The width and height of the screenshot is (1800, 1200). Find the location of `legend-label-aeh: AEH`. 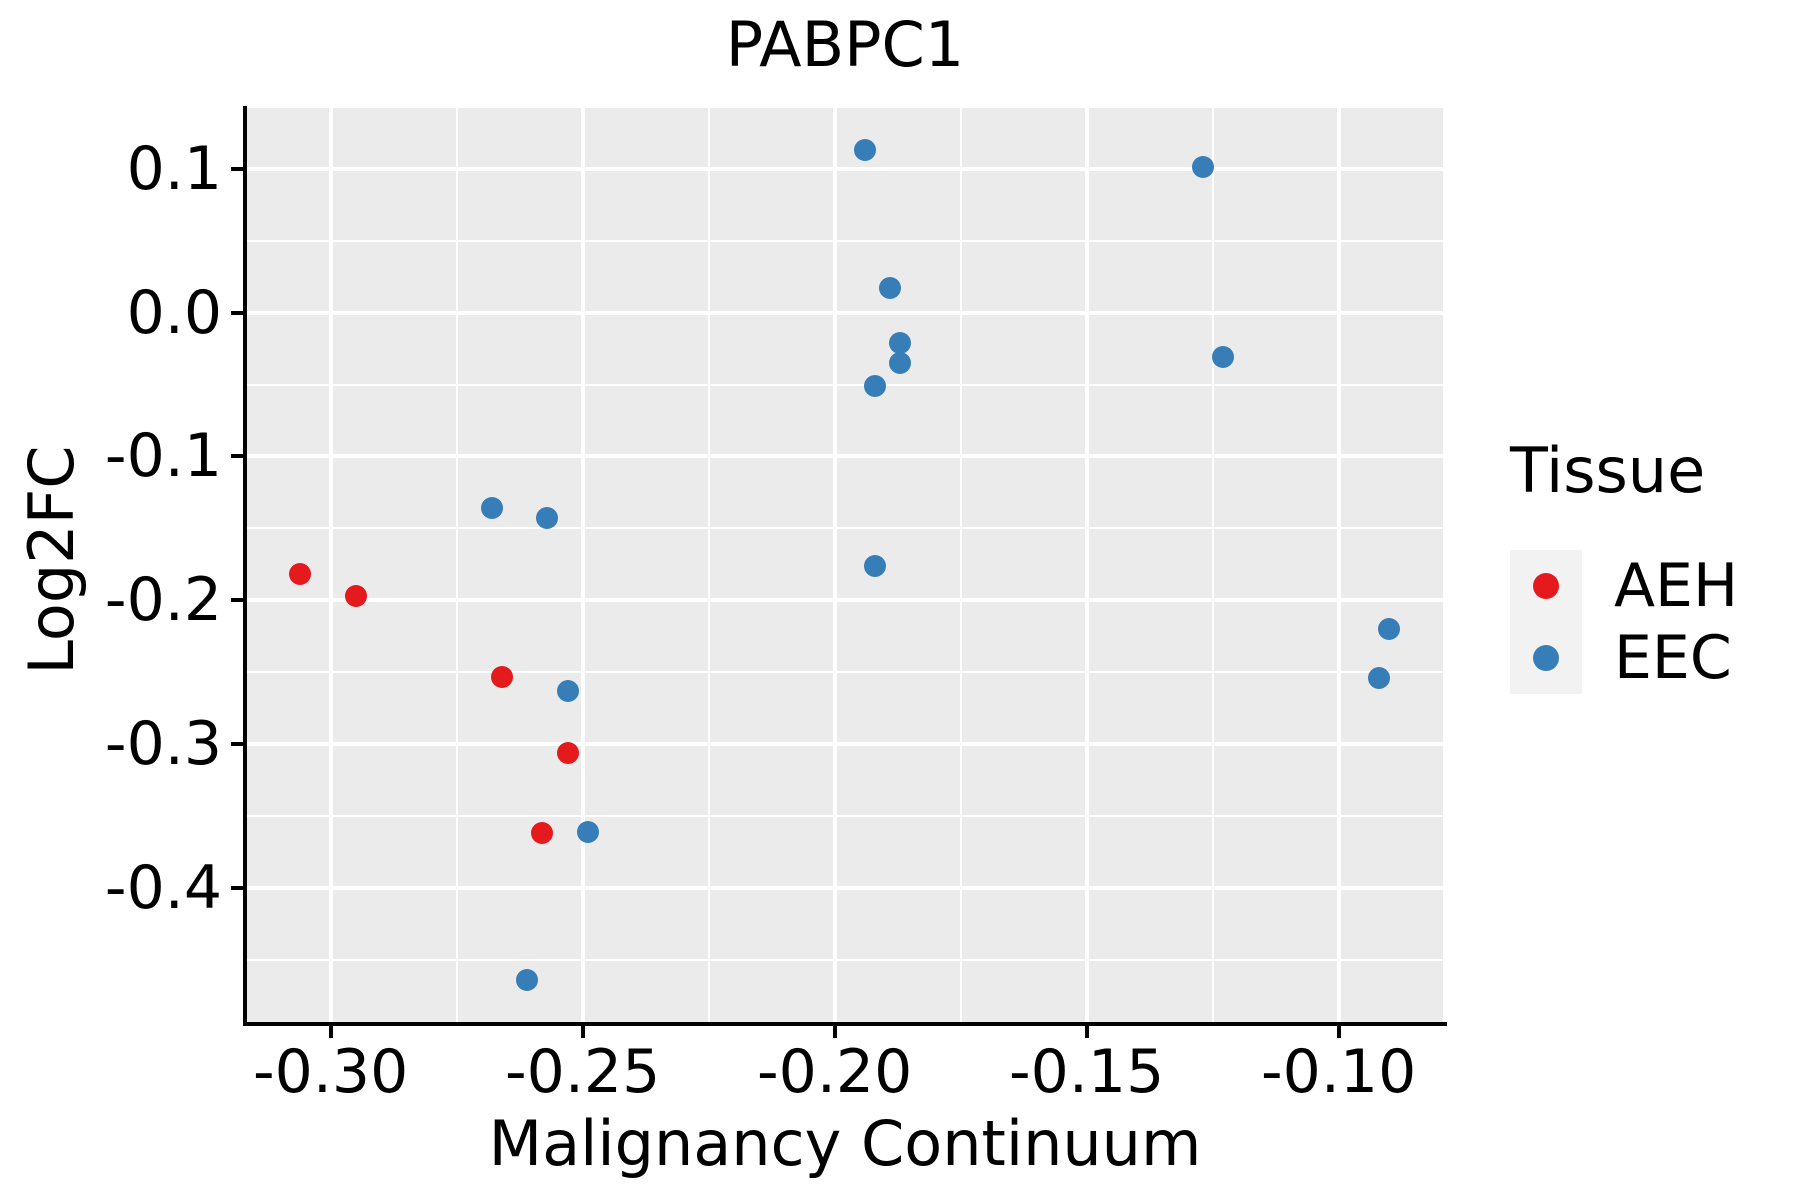

legend-label-aeh: AEH is located at coordinates (1676, 586).